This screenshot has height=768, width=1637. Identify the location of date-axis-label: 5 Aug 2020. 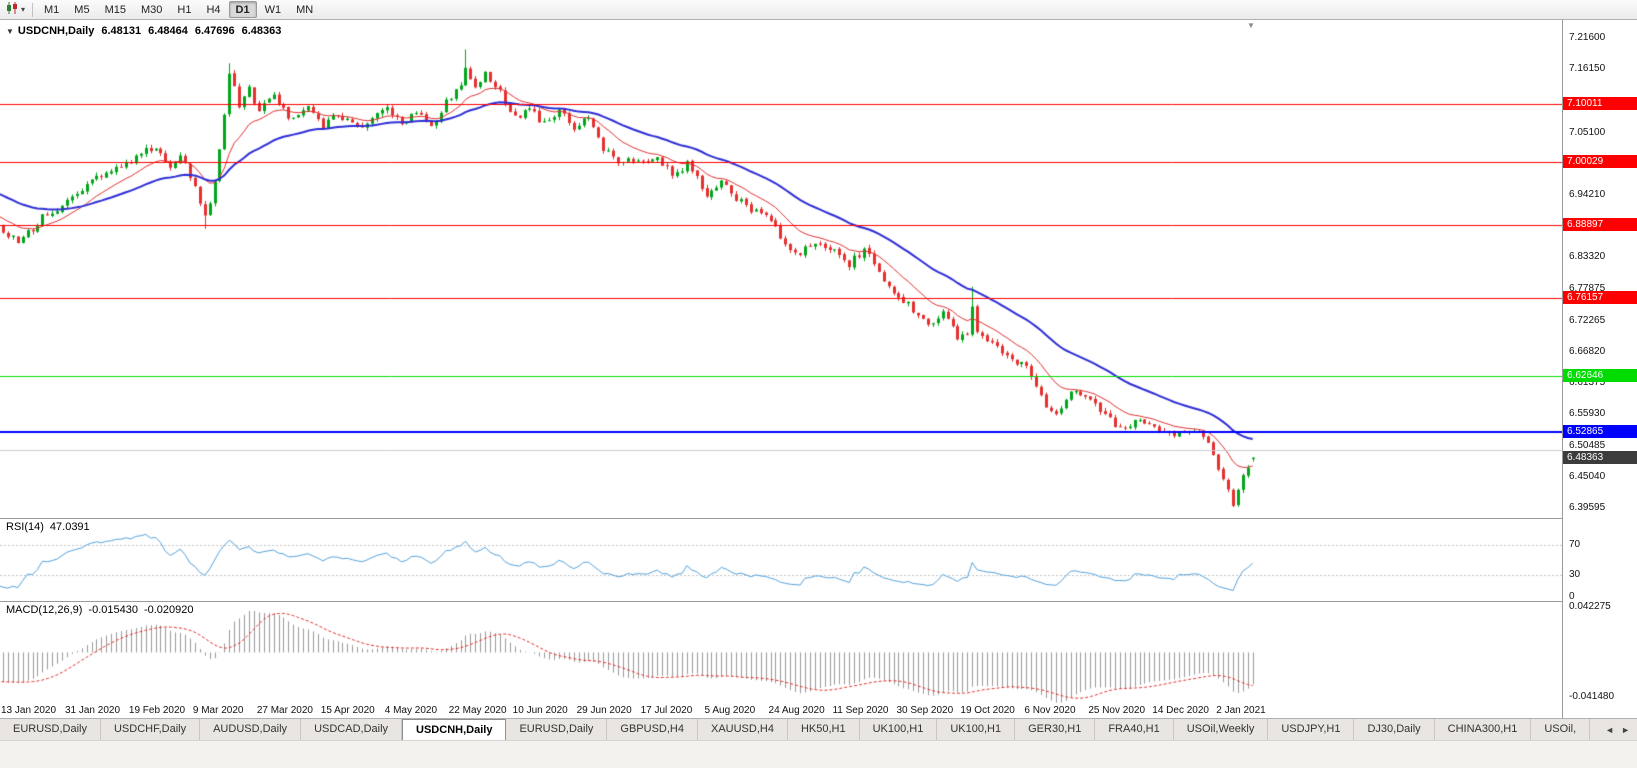
(730, 710).